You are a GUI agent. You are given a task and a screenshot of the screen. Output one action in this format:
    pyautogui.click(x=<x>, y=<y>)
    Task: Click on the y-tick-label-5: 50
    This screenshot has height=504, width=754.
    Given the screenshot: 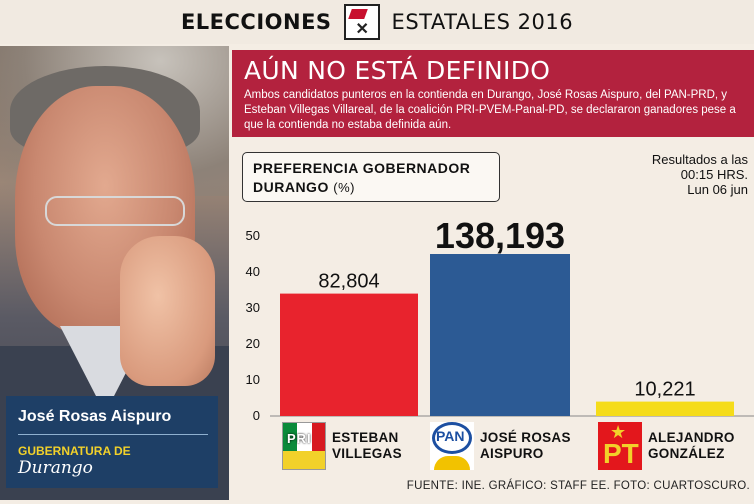 What is the action you would take?
    pyautogui.click(x=253, y=235)
    